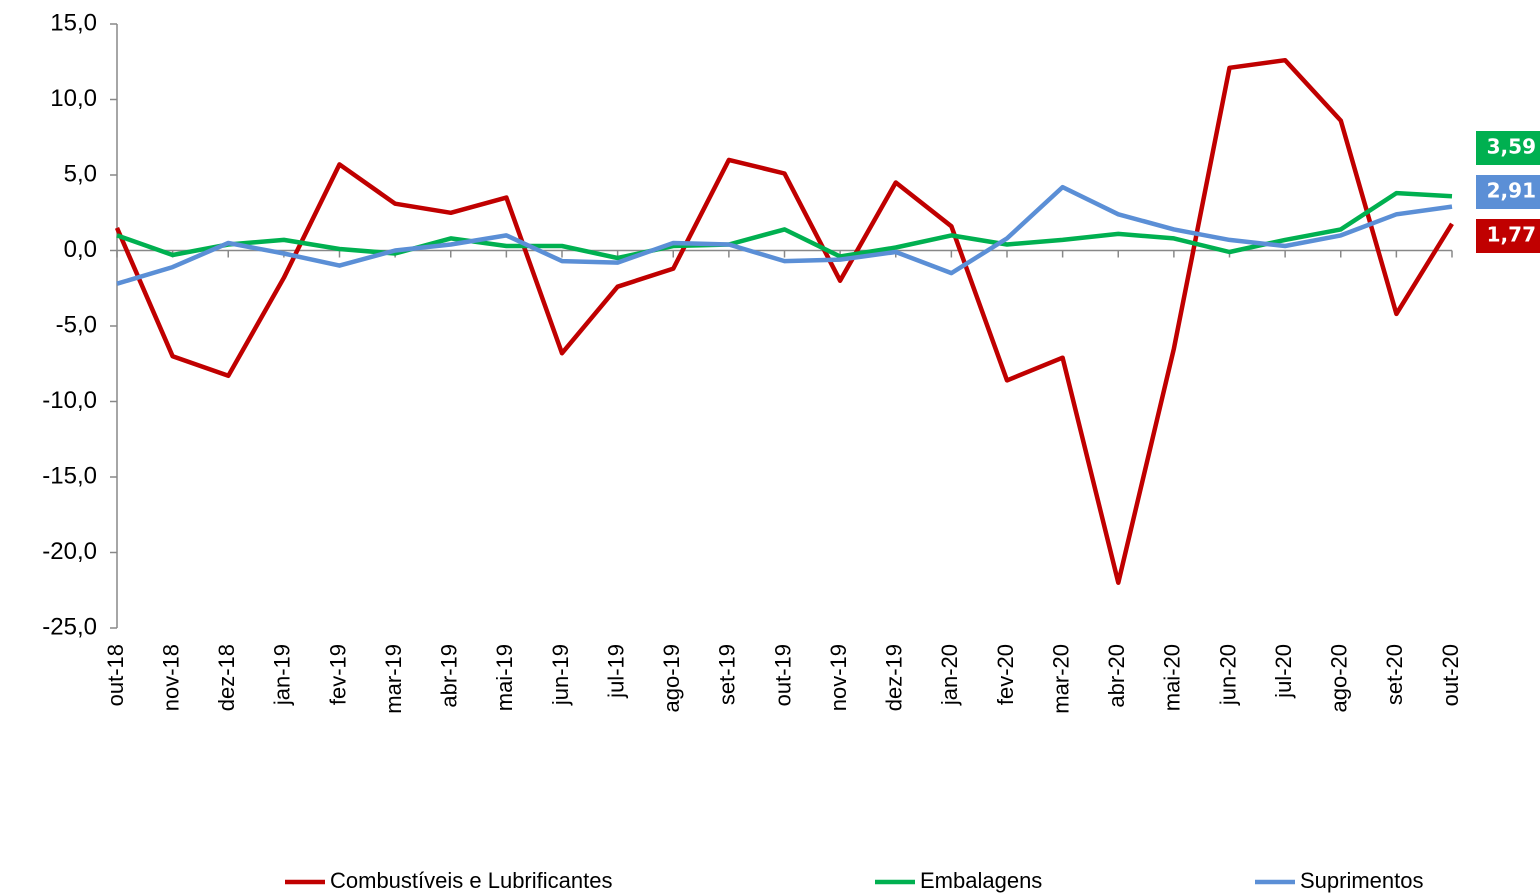 This screenshot has width=1540, height=896. I want to click on x-tick-label: dez-19, so click(894, 677).